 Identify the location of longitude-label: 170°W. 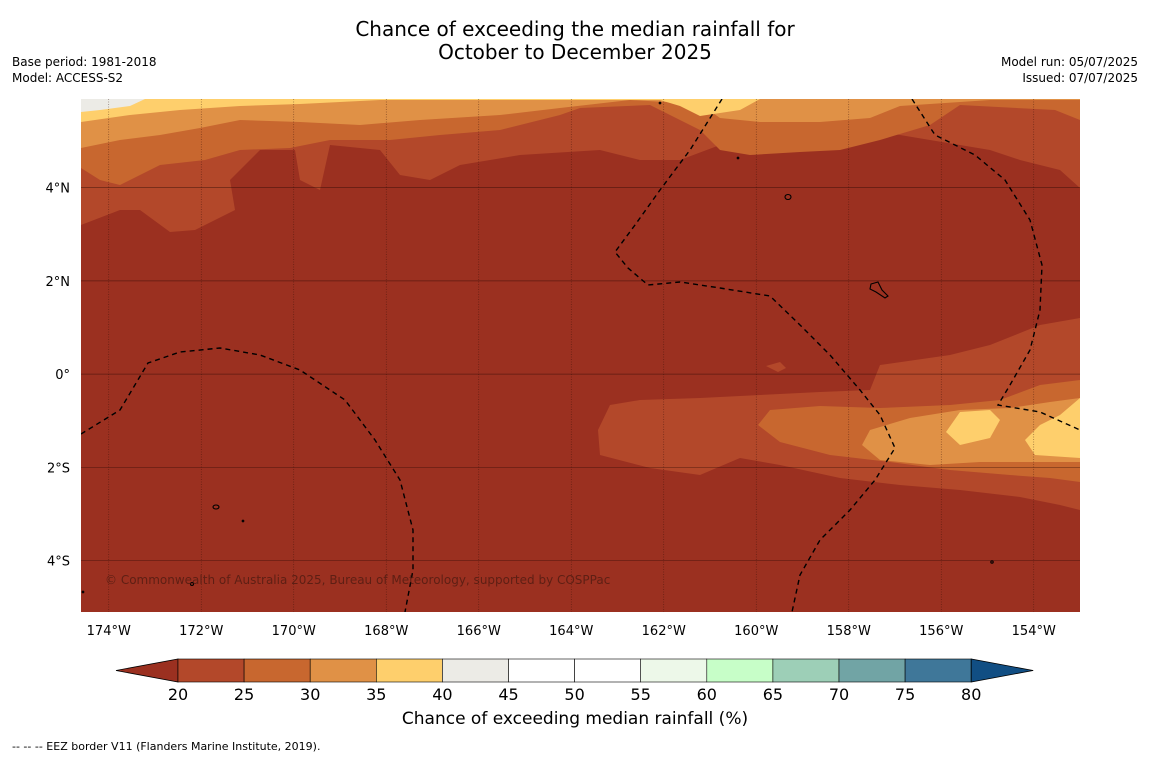
(294, 631).